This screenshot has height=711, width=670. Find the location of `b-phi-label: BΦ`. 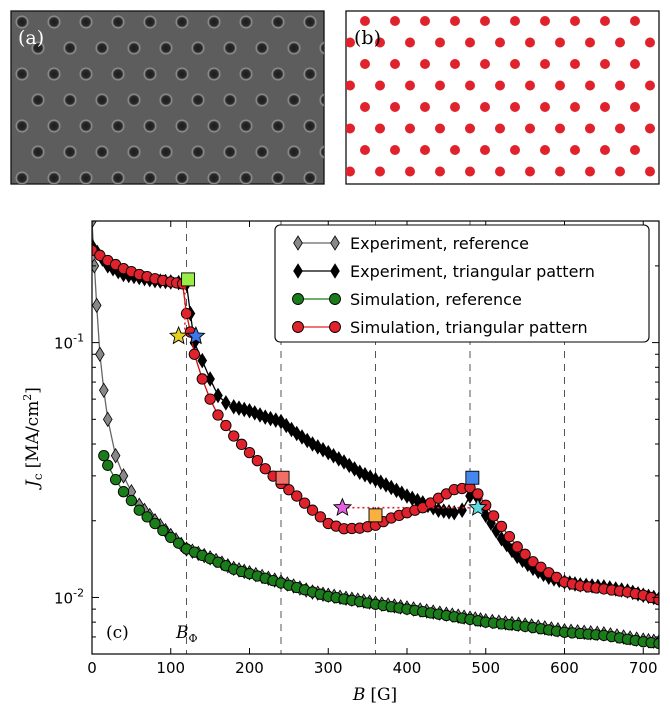

b-phi-label: BΦ is located at coordinates (186, 634).